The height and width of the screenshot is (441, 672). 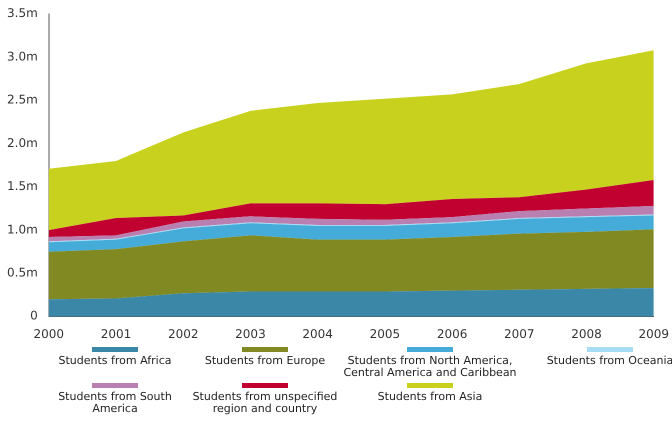 What do you see at coordinates (183, 333) in the screenshot?
I see `x-tick-label: 2002` at bounding box center [183, 333].